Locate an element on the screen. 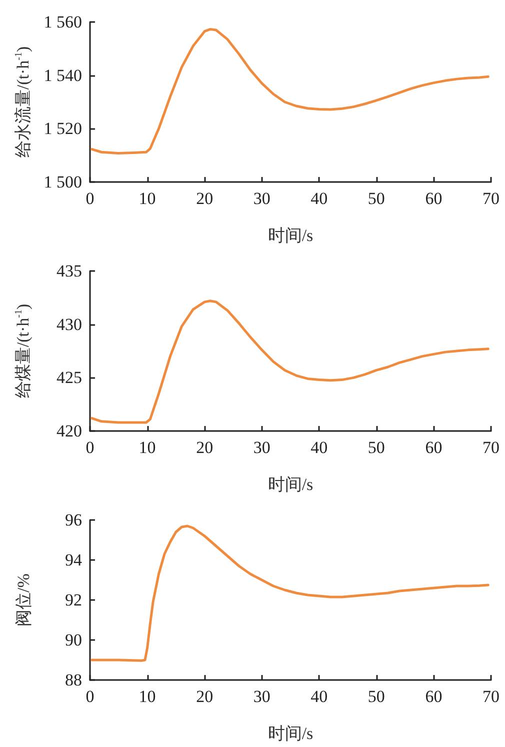 This screenshot has width=505, height=747. y-tick-label: 420 is located at coordinates (69, 431).